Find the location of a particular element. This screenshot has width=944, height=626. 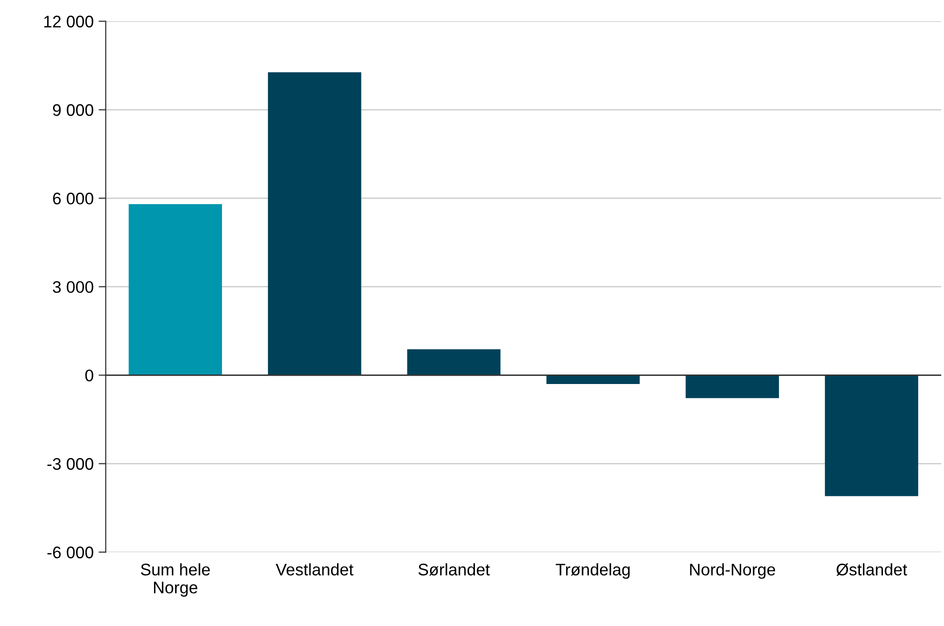

y-tick-label: 0 is located at coordinates (89, 376).